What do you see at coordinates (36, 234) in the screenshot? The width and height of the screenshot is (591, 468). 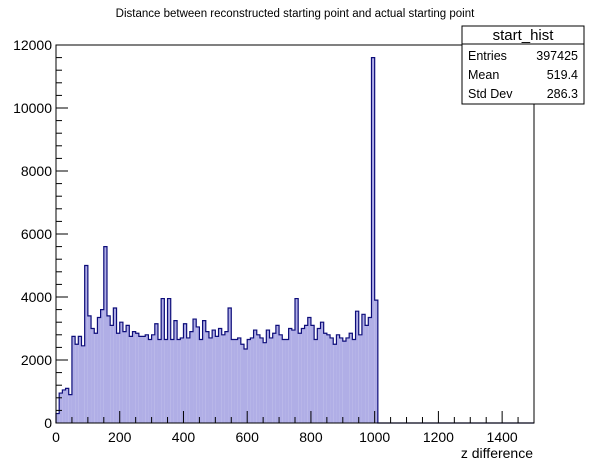 I see `y-tick-label: 6000` at bounding box center [36, 234].